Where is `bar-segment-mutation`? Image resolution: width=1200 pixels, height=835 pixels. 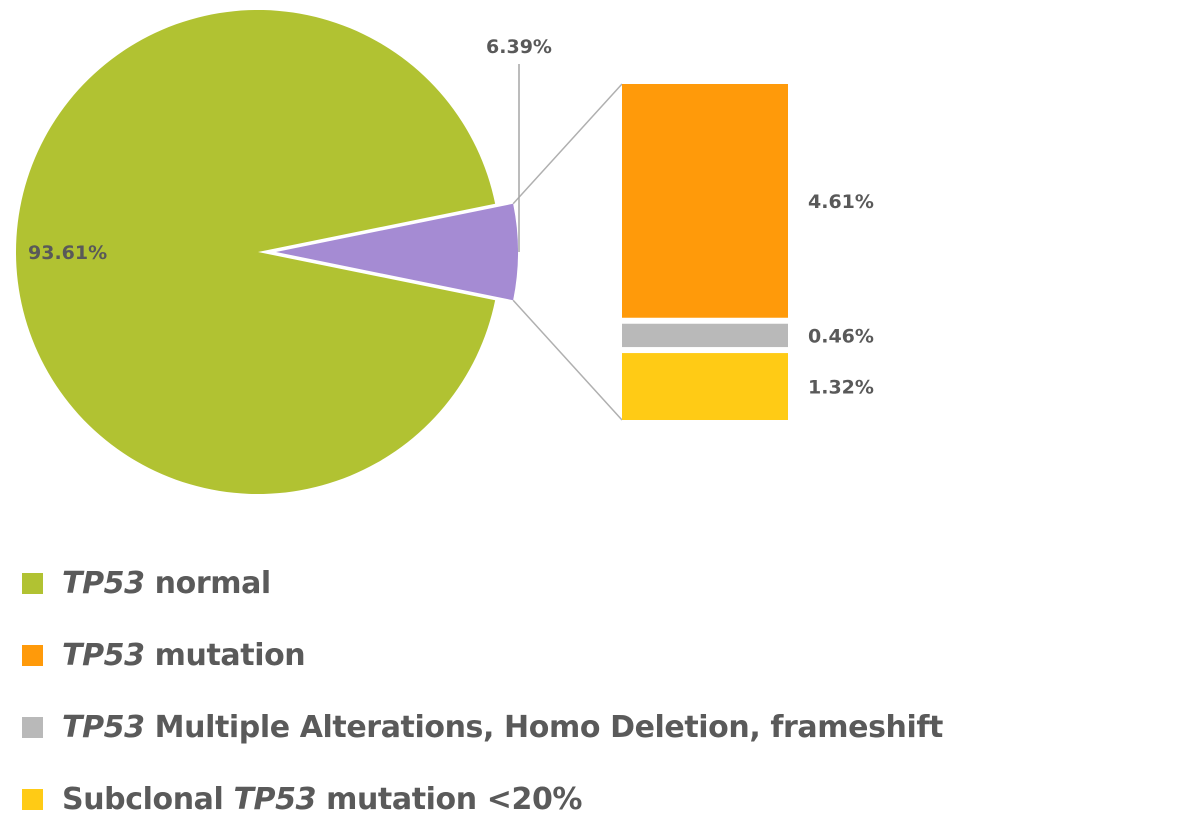
bar-segment-mutation is located at coordinates (705, 201).